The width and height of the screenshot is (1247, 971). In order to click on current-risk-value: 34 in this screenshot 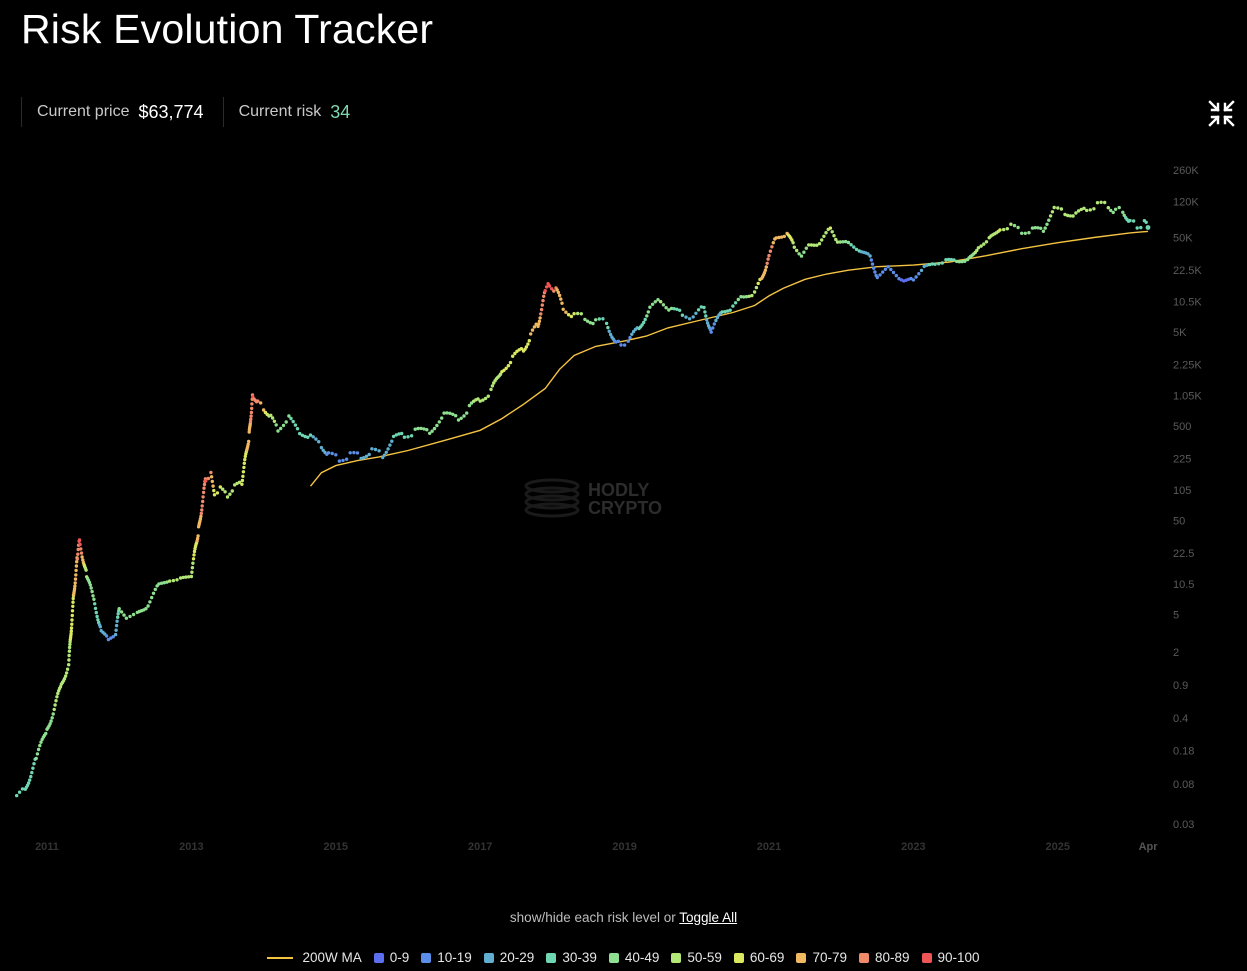, I will do `click(340, 111)`.